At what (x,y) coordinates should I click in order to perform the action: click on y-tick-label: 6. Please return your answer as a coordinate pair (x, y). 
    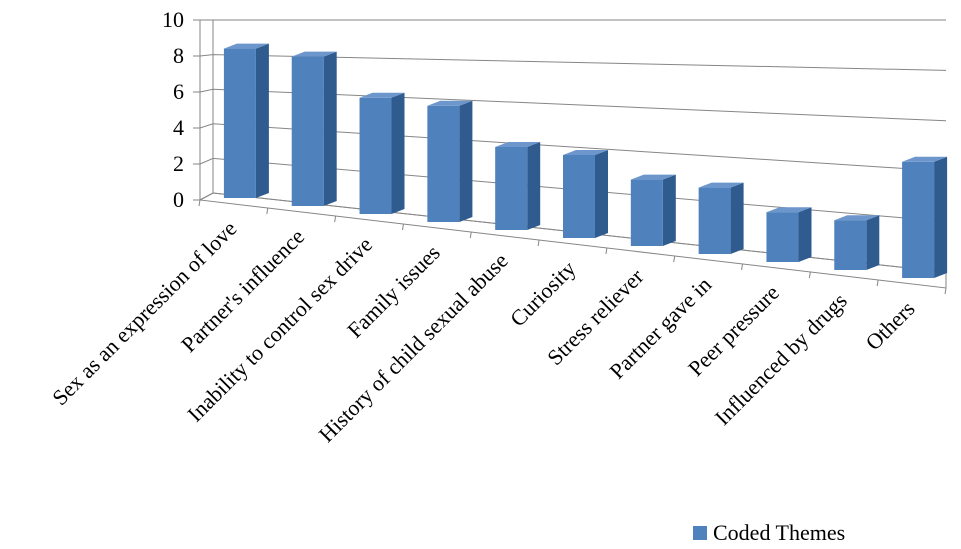
    Looking at the image, I should click on (178, 91).